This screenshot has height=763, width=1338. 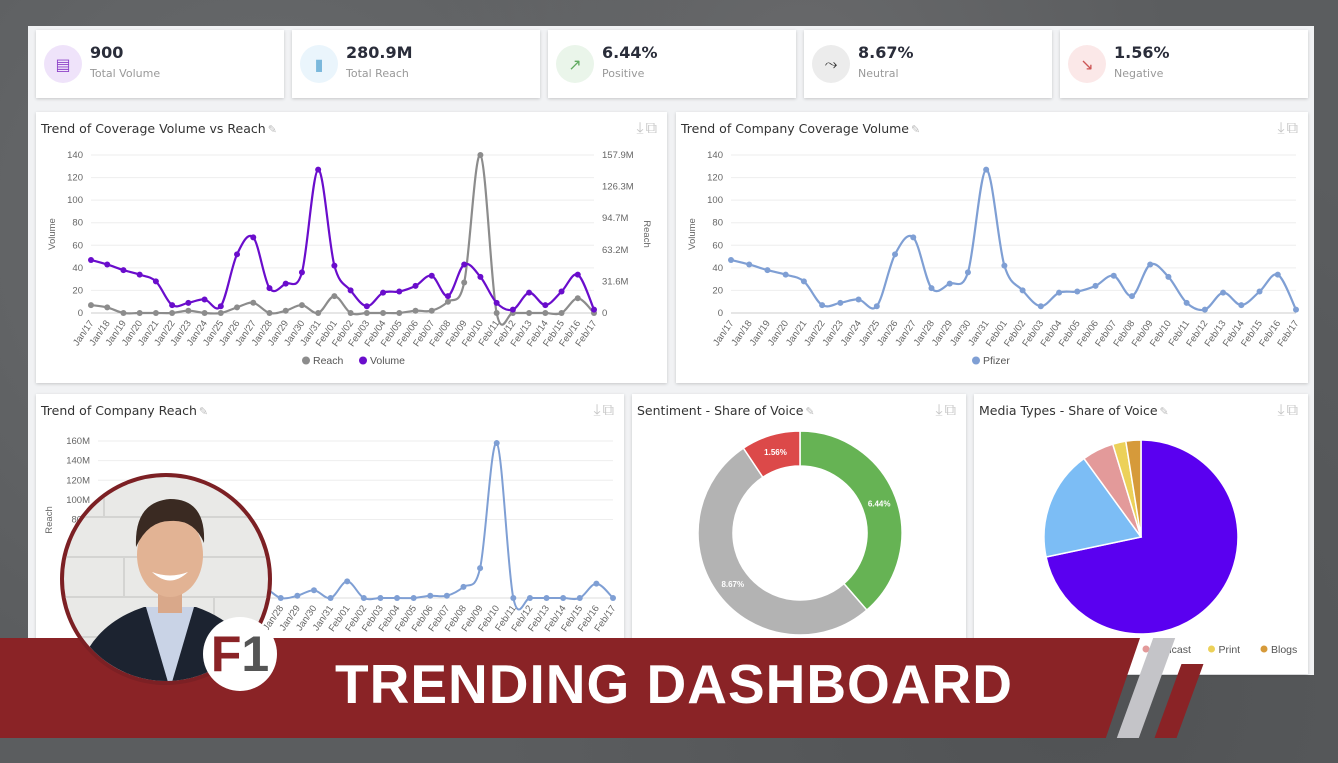 What do you see at coordinates (615, 281) in the screenshot?
I see `y2-tick-label: 31.6M` at bounding box center [615, 281].